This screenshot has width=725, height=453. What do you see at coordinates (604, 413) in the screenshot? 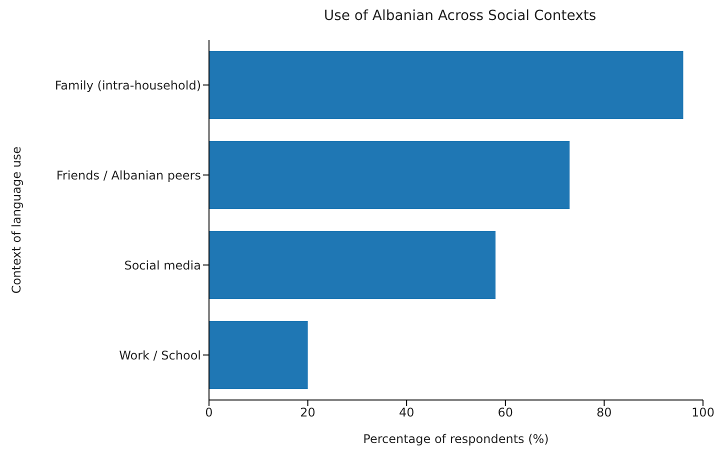
I see `x-tick-label: 80` at bounding box center [604, 413].